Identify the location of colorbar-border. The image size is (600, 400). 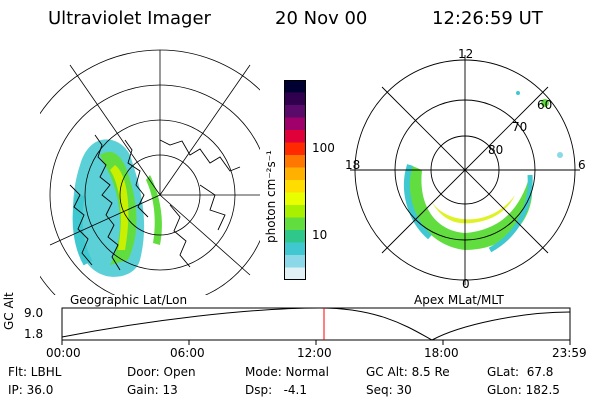
(295, 180).